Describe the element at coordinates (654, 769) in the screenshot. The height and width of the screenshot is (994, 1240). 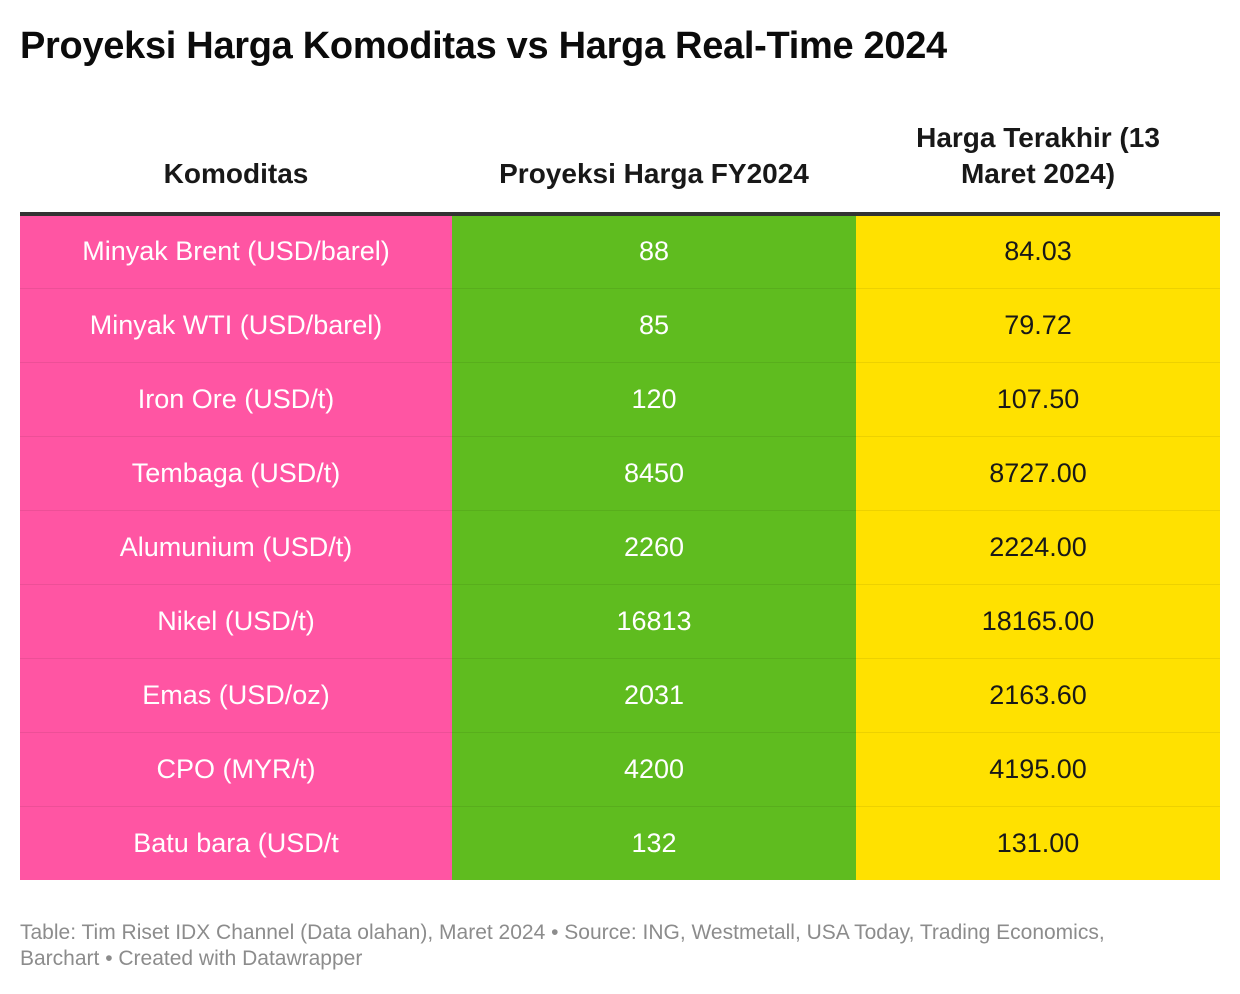
I see `proyeksi-cell: 4200` at that location.